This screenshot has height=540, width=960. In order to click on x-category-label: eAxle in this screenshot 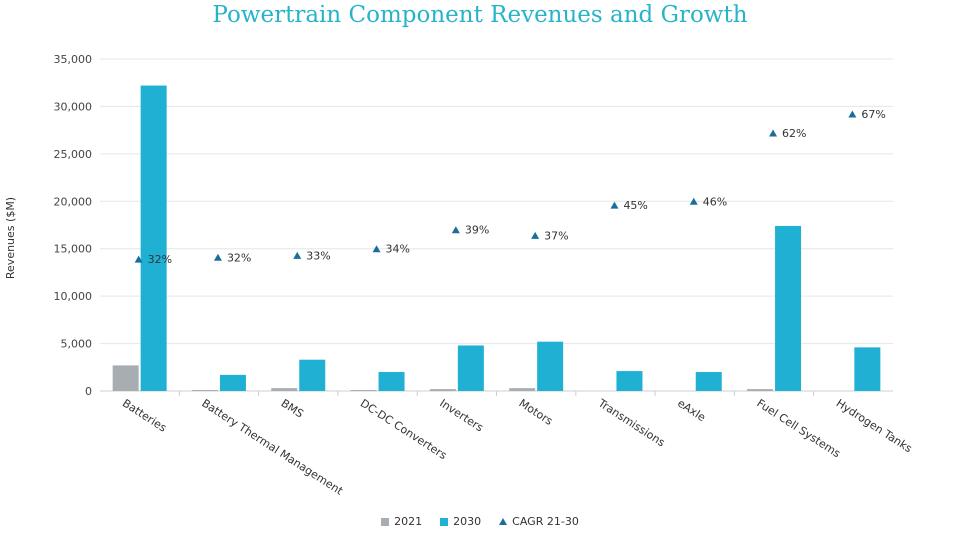, I will do `click(691, 411)`.